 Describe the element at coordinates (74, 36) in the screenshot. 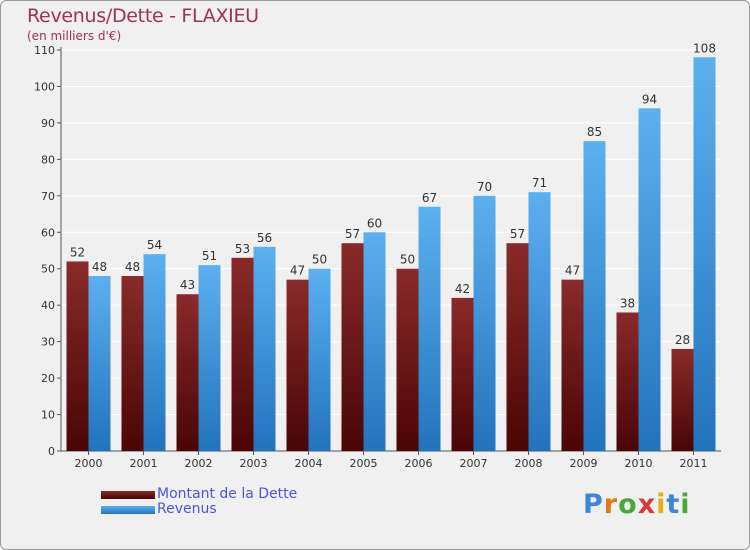

I see `chart-subtitle: (en milliers d'€)` at that location.